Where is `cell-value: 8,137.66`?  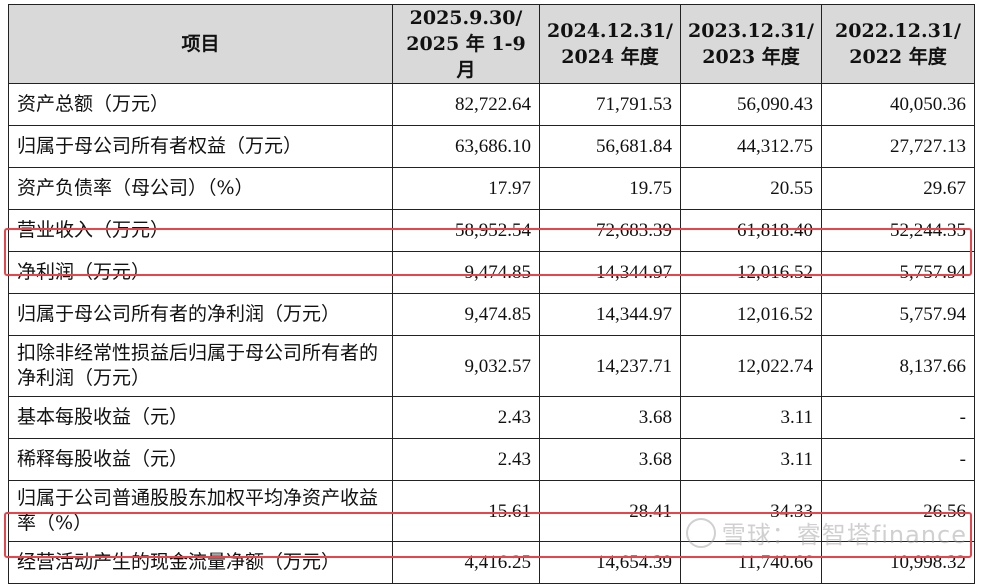
cell-value: 8,137.66 is located at coordinates (898, 366).